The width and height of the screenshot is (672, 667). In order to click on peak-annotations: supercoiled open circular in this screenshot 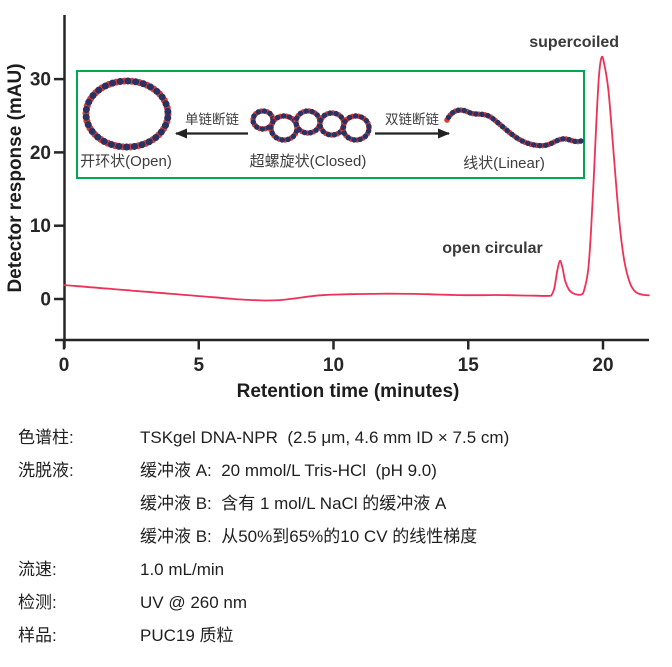, I will do `click(530, 145)`.